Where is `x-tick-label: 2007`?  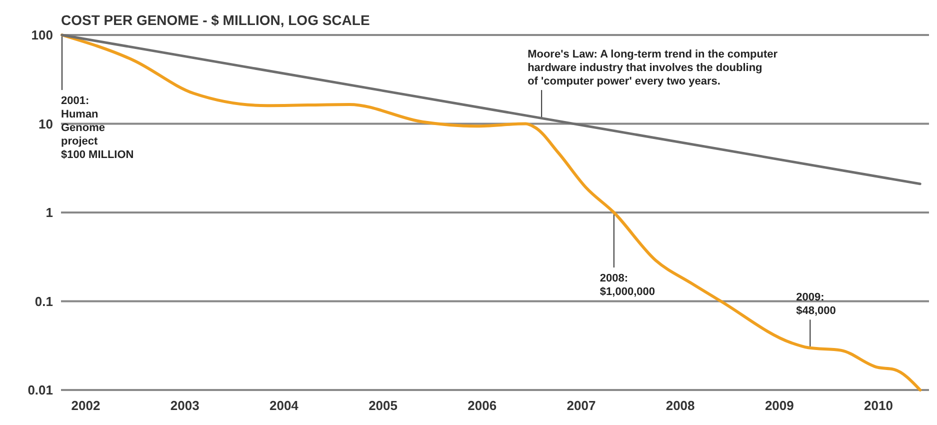
x-tick-label: 2007 is located at coordinates (581, 405).